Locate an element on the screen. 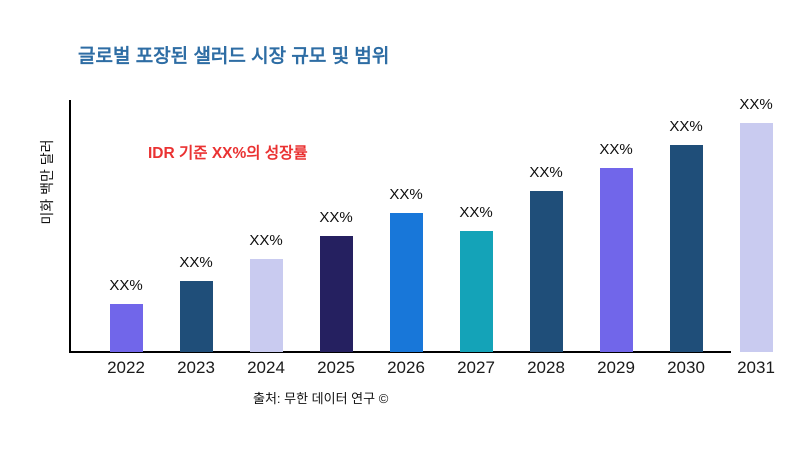  x-tick-label-2031: 2031 is located at coordinates (756, 367).